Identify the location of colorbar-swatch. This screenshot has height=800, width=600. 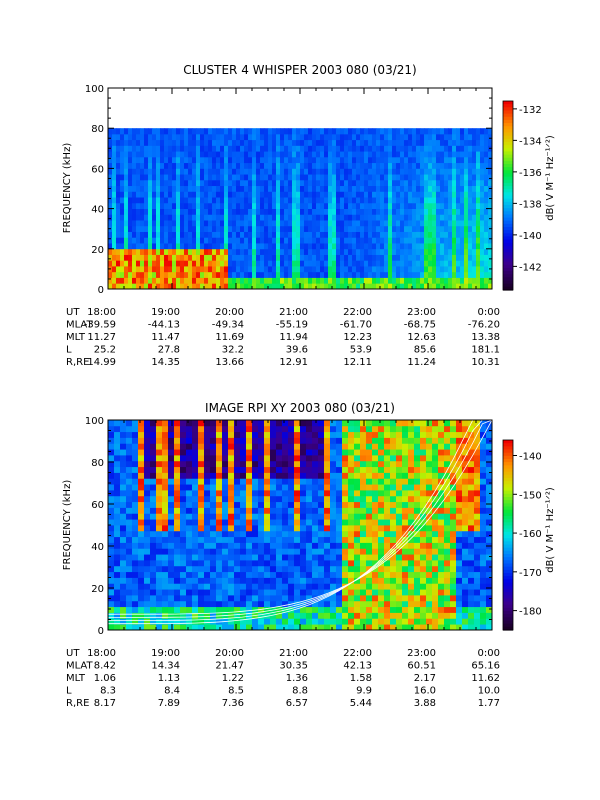
(508, 235).